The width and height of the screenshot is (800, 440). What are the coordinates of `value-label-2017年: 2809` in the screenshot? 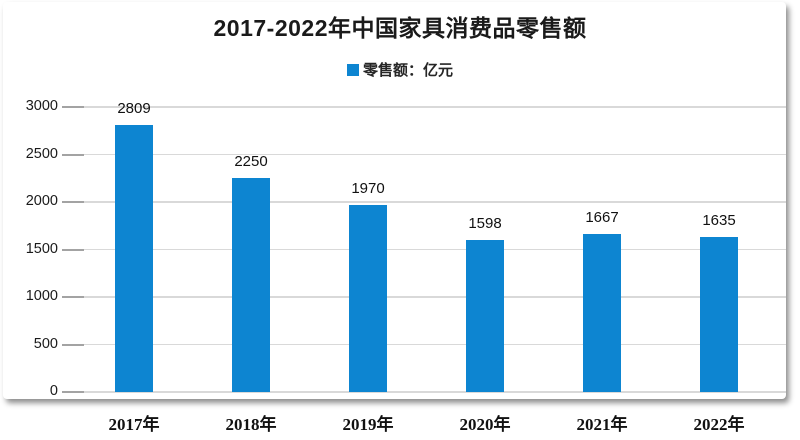 It's located at (134, 109).